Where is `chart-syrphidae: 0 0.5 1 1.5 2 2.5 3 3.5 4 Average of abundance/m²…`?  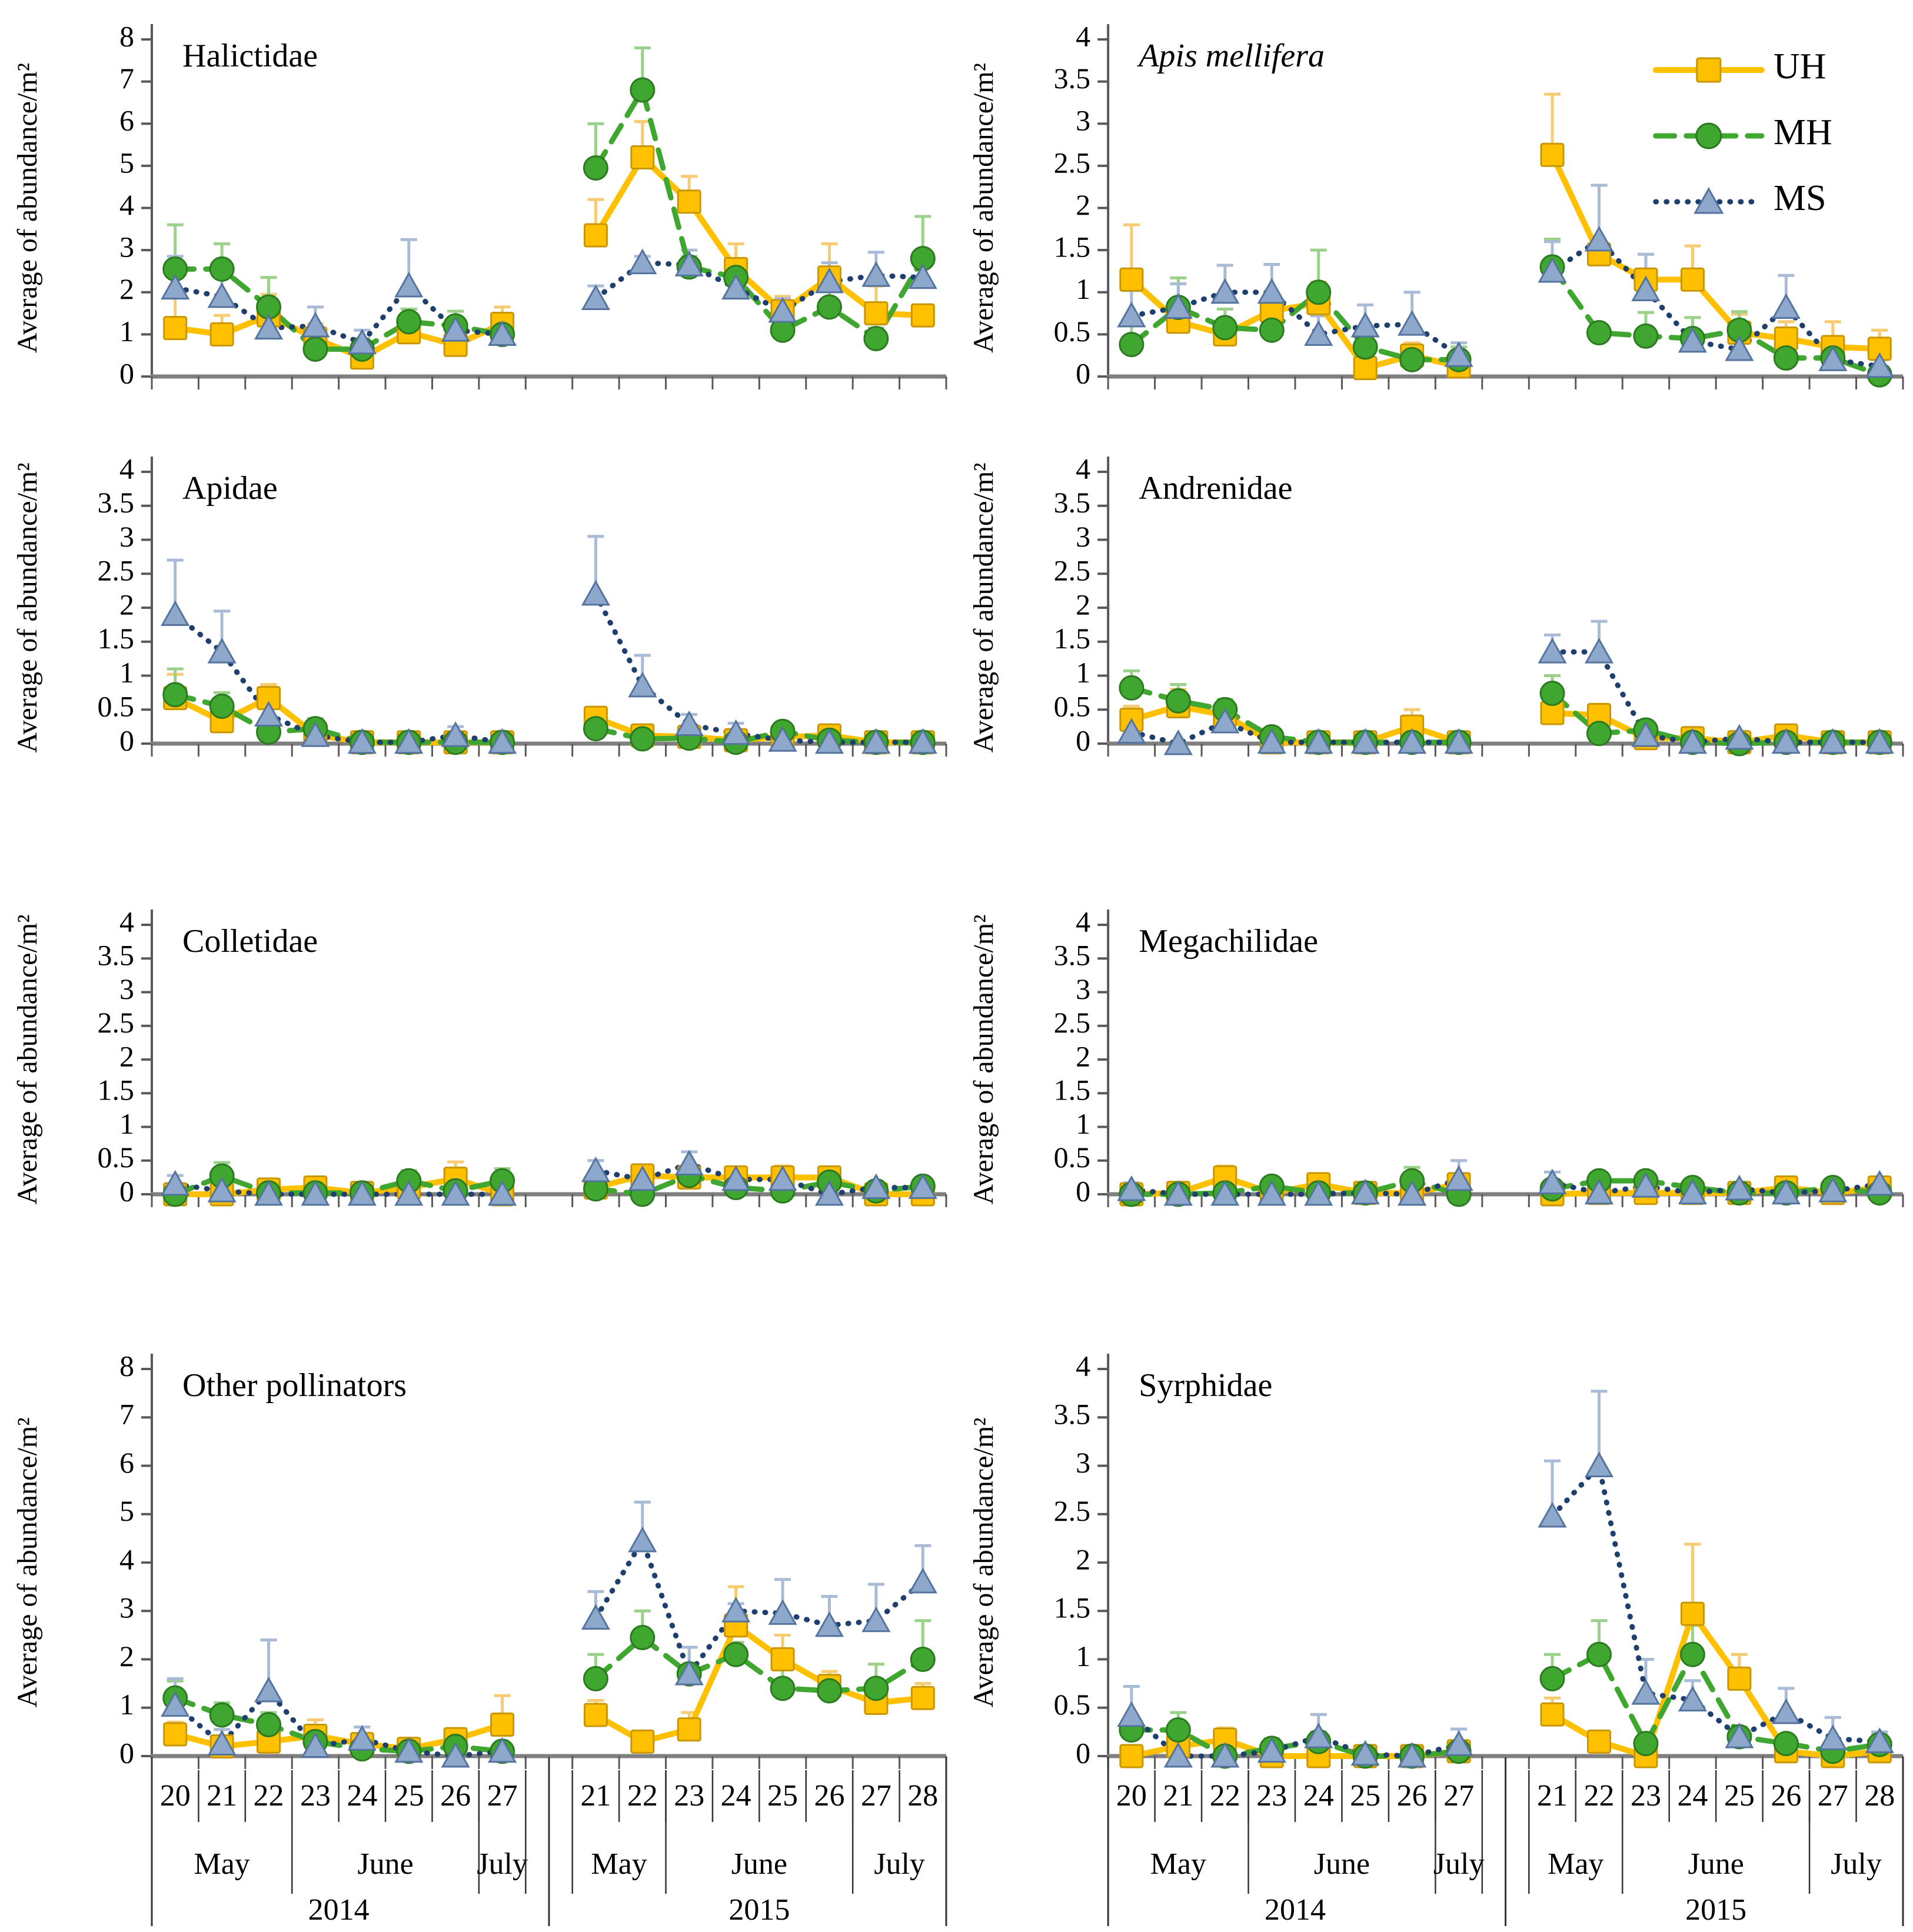 chart-syrphidae: 0 0.5 1 1.5 2 2.5 3 3.5 4 Average of abundance/m²… is located at coordinates (1436, 1639).